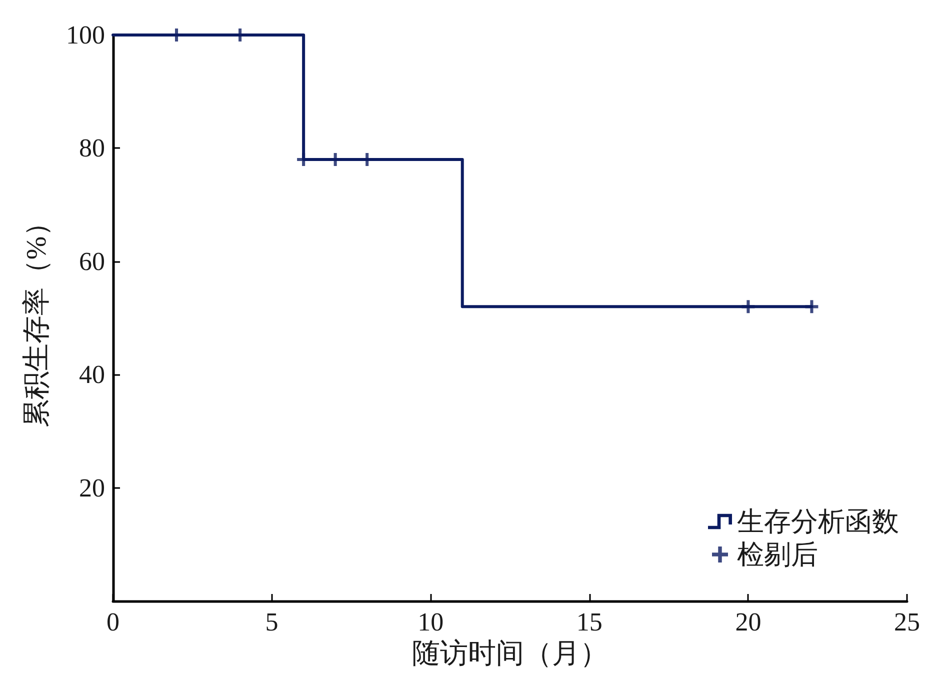  Describe the element at coordinates (92, 261) in the screenshot. I see `y-tick-label: 60` at that location.